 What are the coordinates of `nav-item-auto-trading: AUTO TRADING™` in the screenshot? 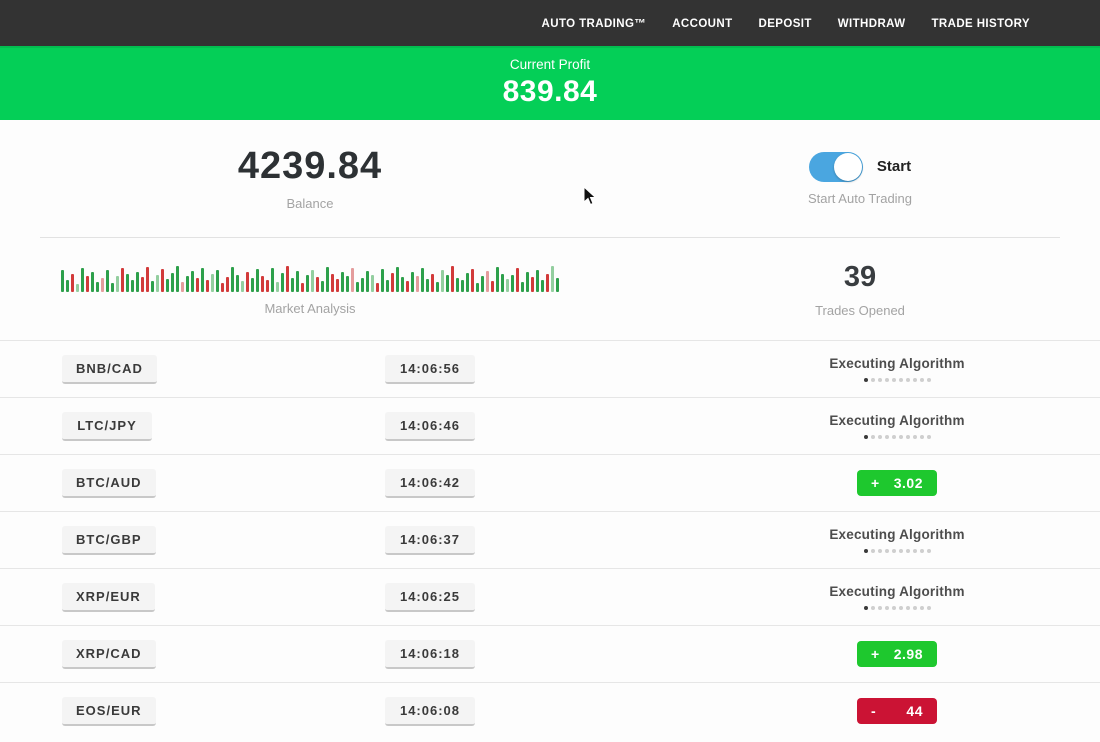 It's located at (594, 24).